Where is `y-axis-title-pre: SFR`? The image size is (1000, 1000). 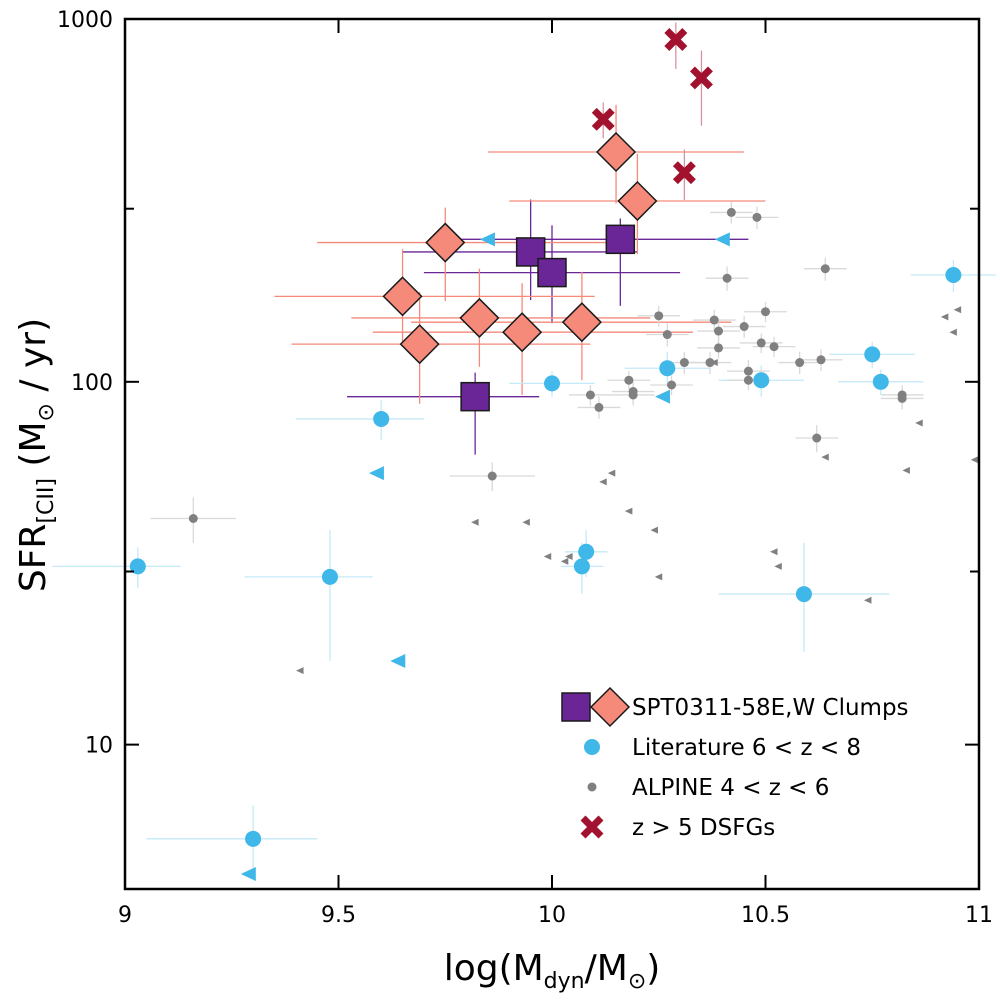
y-axis-title-pre: SFR is located at coordinates (33, 558).